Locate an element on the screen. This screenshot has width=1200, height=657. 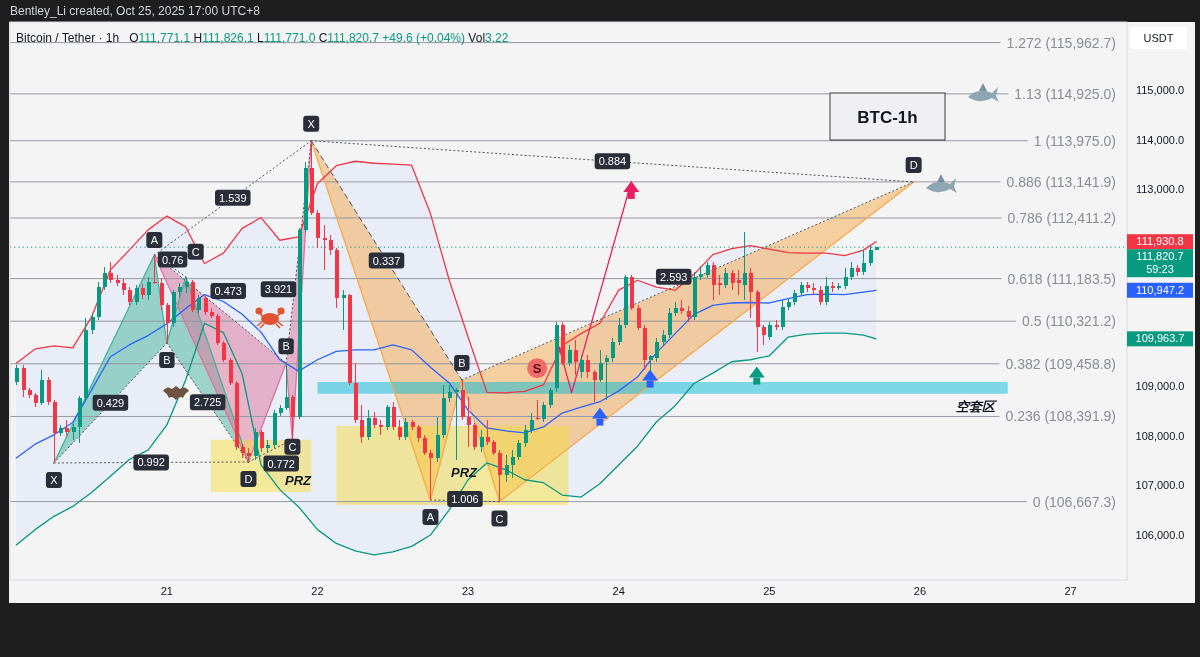
signal: S is located at coordinates (537, 368).